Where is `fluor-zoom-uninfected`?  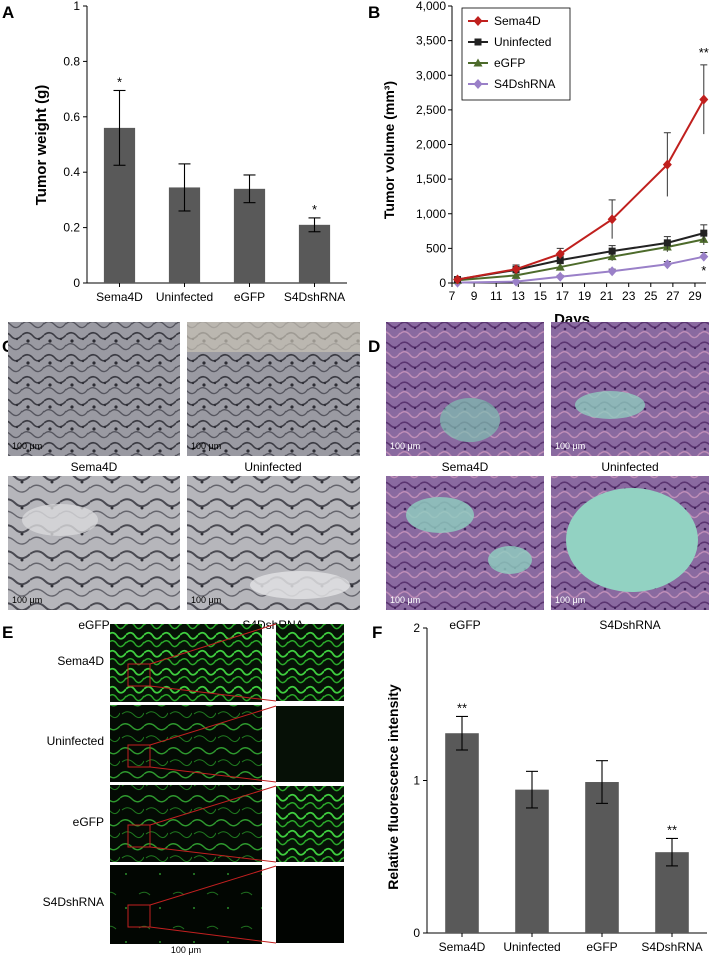
fluor-zoom-uninfected is located at coordinates (310, 744).